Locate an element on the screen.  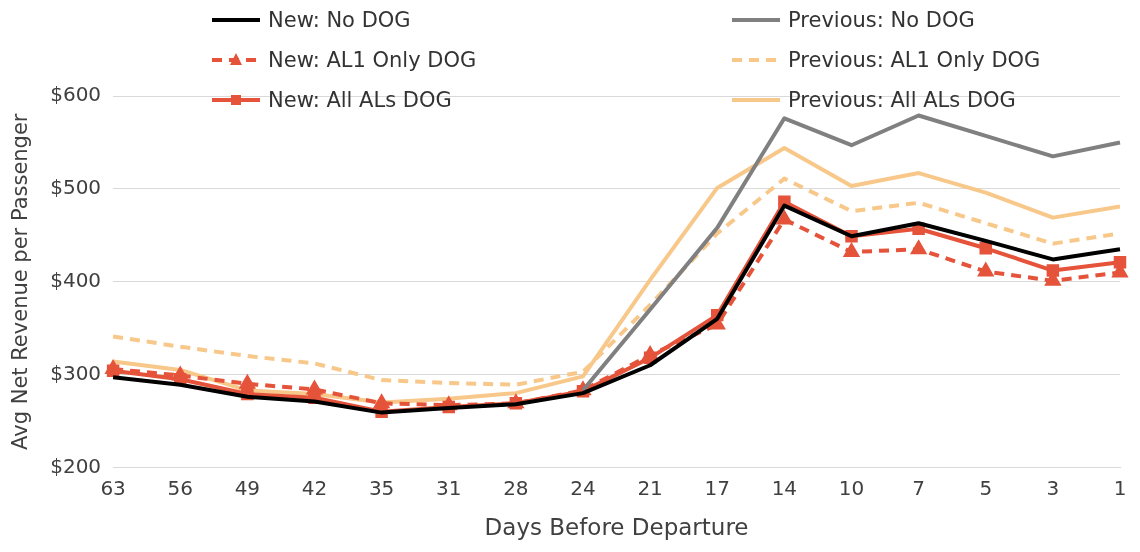
x-tick-label: 56 is located at coordinates (180, 487).